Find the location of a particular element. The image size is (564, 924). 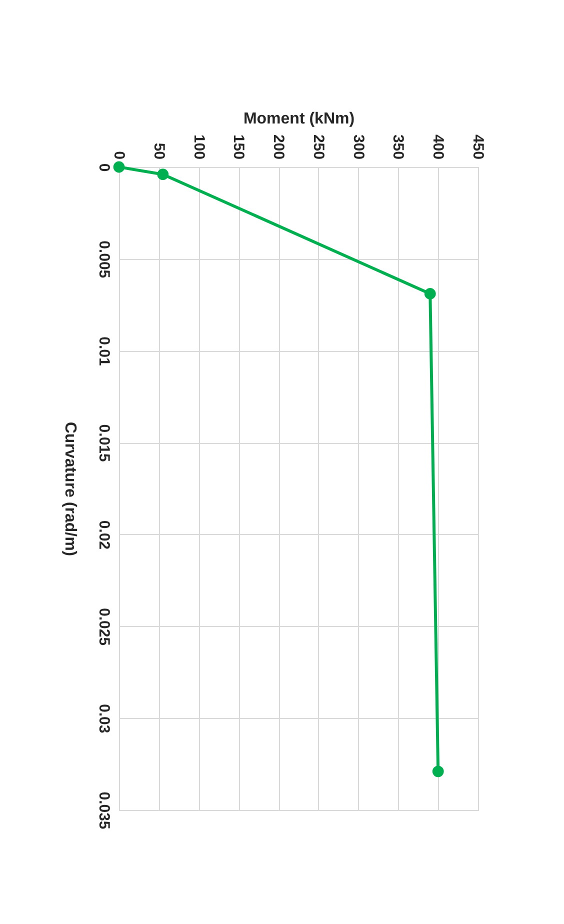

y-tick-label: 0.005 is located at coordinates (104, 259).